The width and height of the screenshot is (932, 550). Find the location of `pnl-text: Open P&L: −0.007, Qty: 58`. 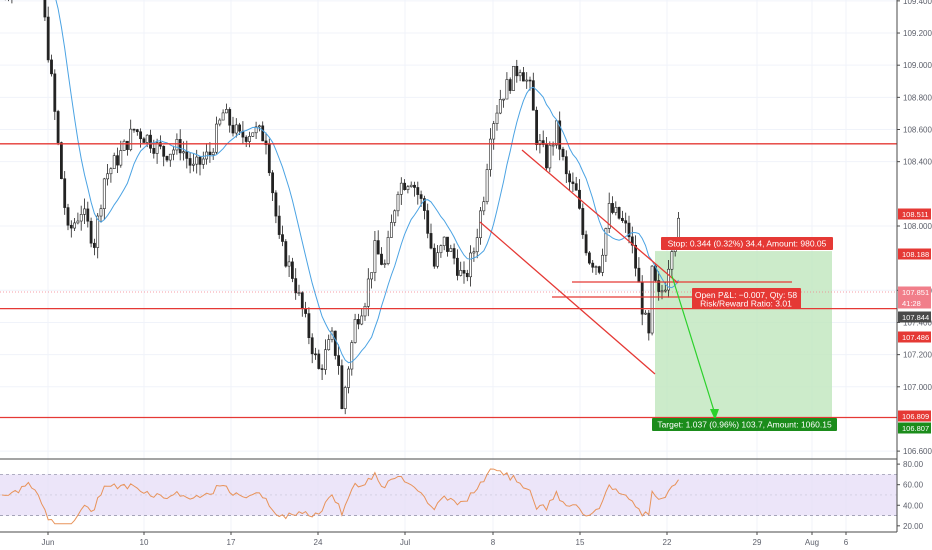

pnl-text: Open P&L: −0.007, Qty: 58 is located at coordinates (746, 295).